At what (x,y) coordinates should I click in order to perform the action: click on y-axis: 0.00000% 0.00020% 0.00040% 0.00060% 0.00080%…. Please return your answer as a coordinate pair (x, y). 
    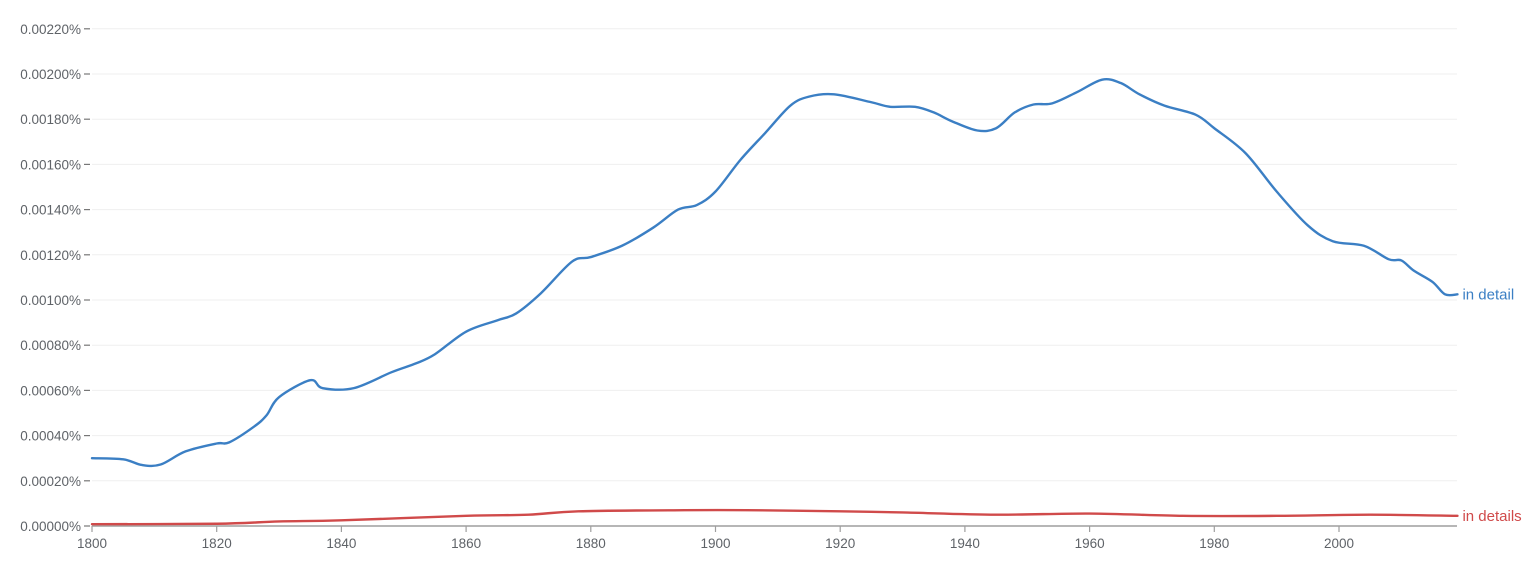
    Looking at the image, I should click on (55, 278).